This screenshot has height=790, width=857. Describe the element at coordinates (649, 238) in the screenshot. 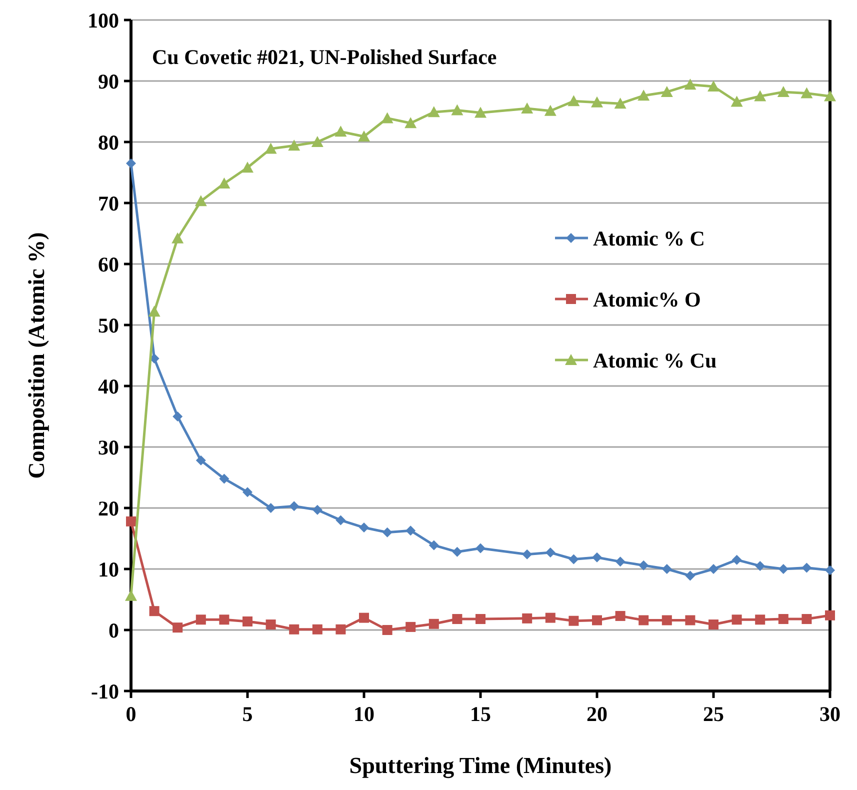

I see `legend-label: Atomic % C` at that location.